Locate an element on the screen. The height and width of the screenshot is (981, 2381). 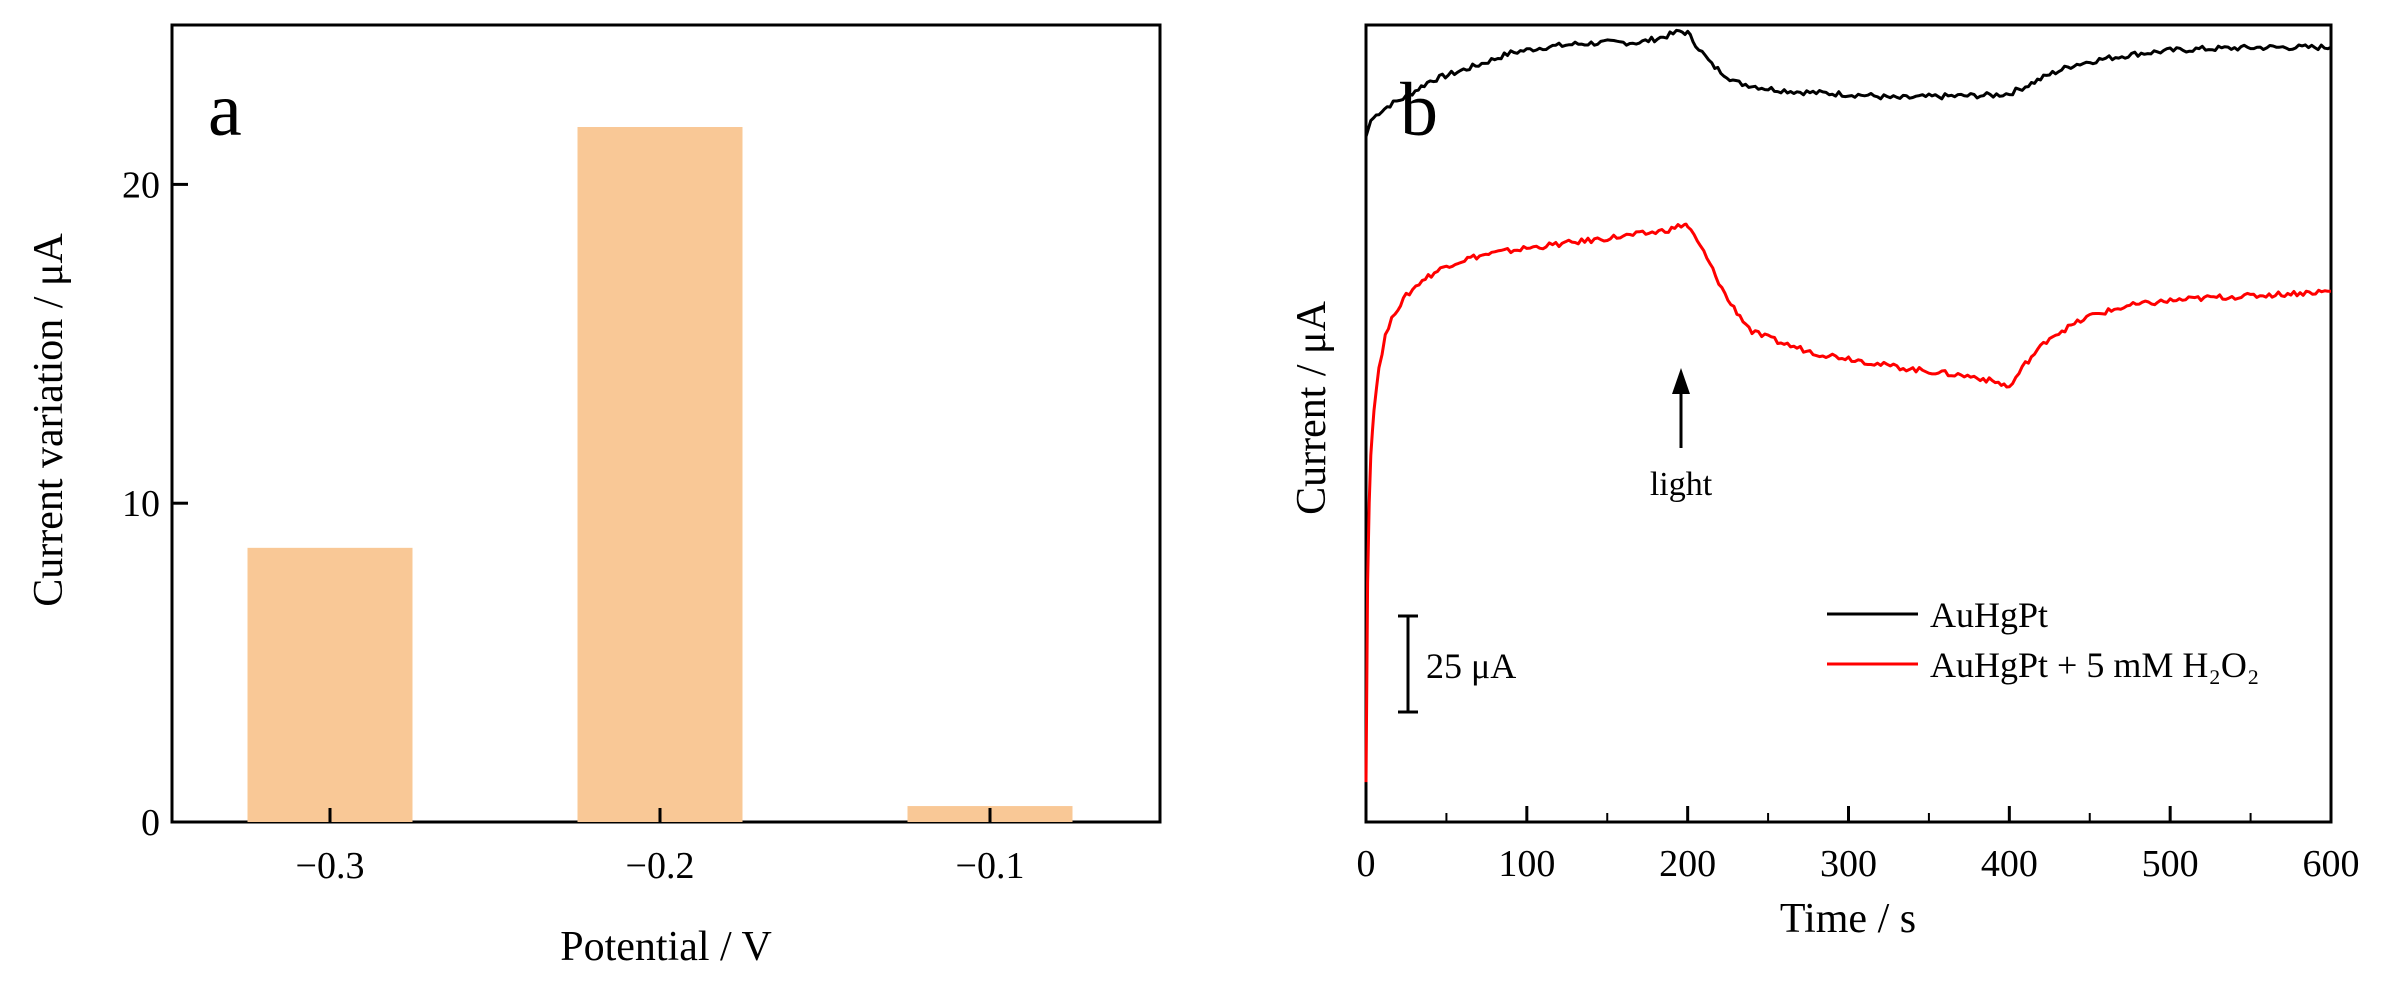
panel-a-y-axis-title: Current variation / μA is located at coordinates (49, 420).